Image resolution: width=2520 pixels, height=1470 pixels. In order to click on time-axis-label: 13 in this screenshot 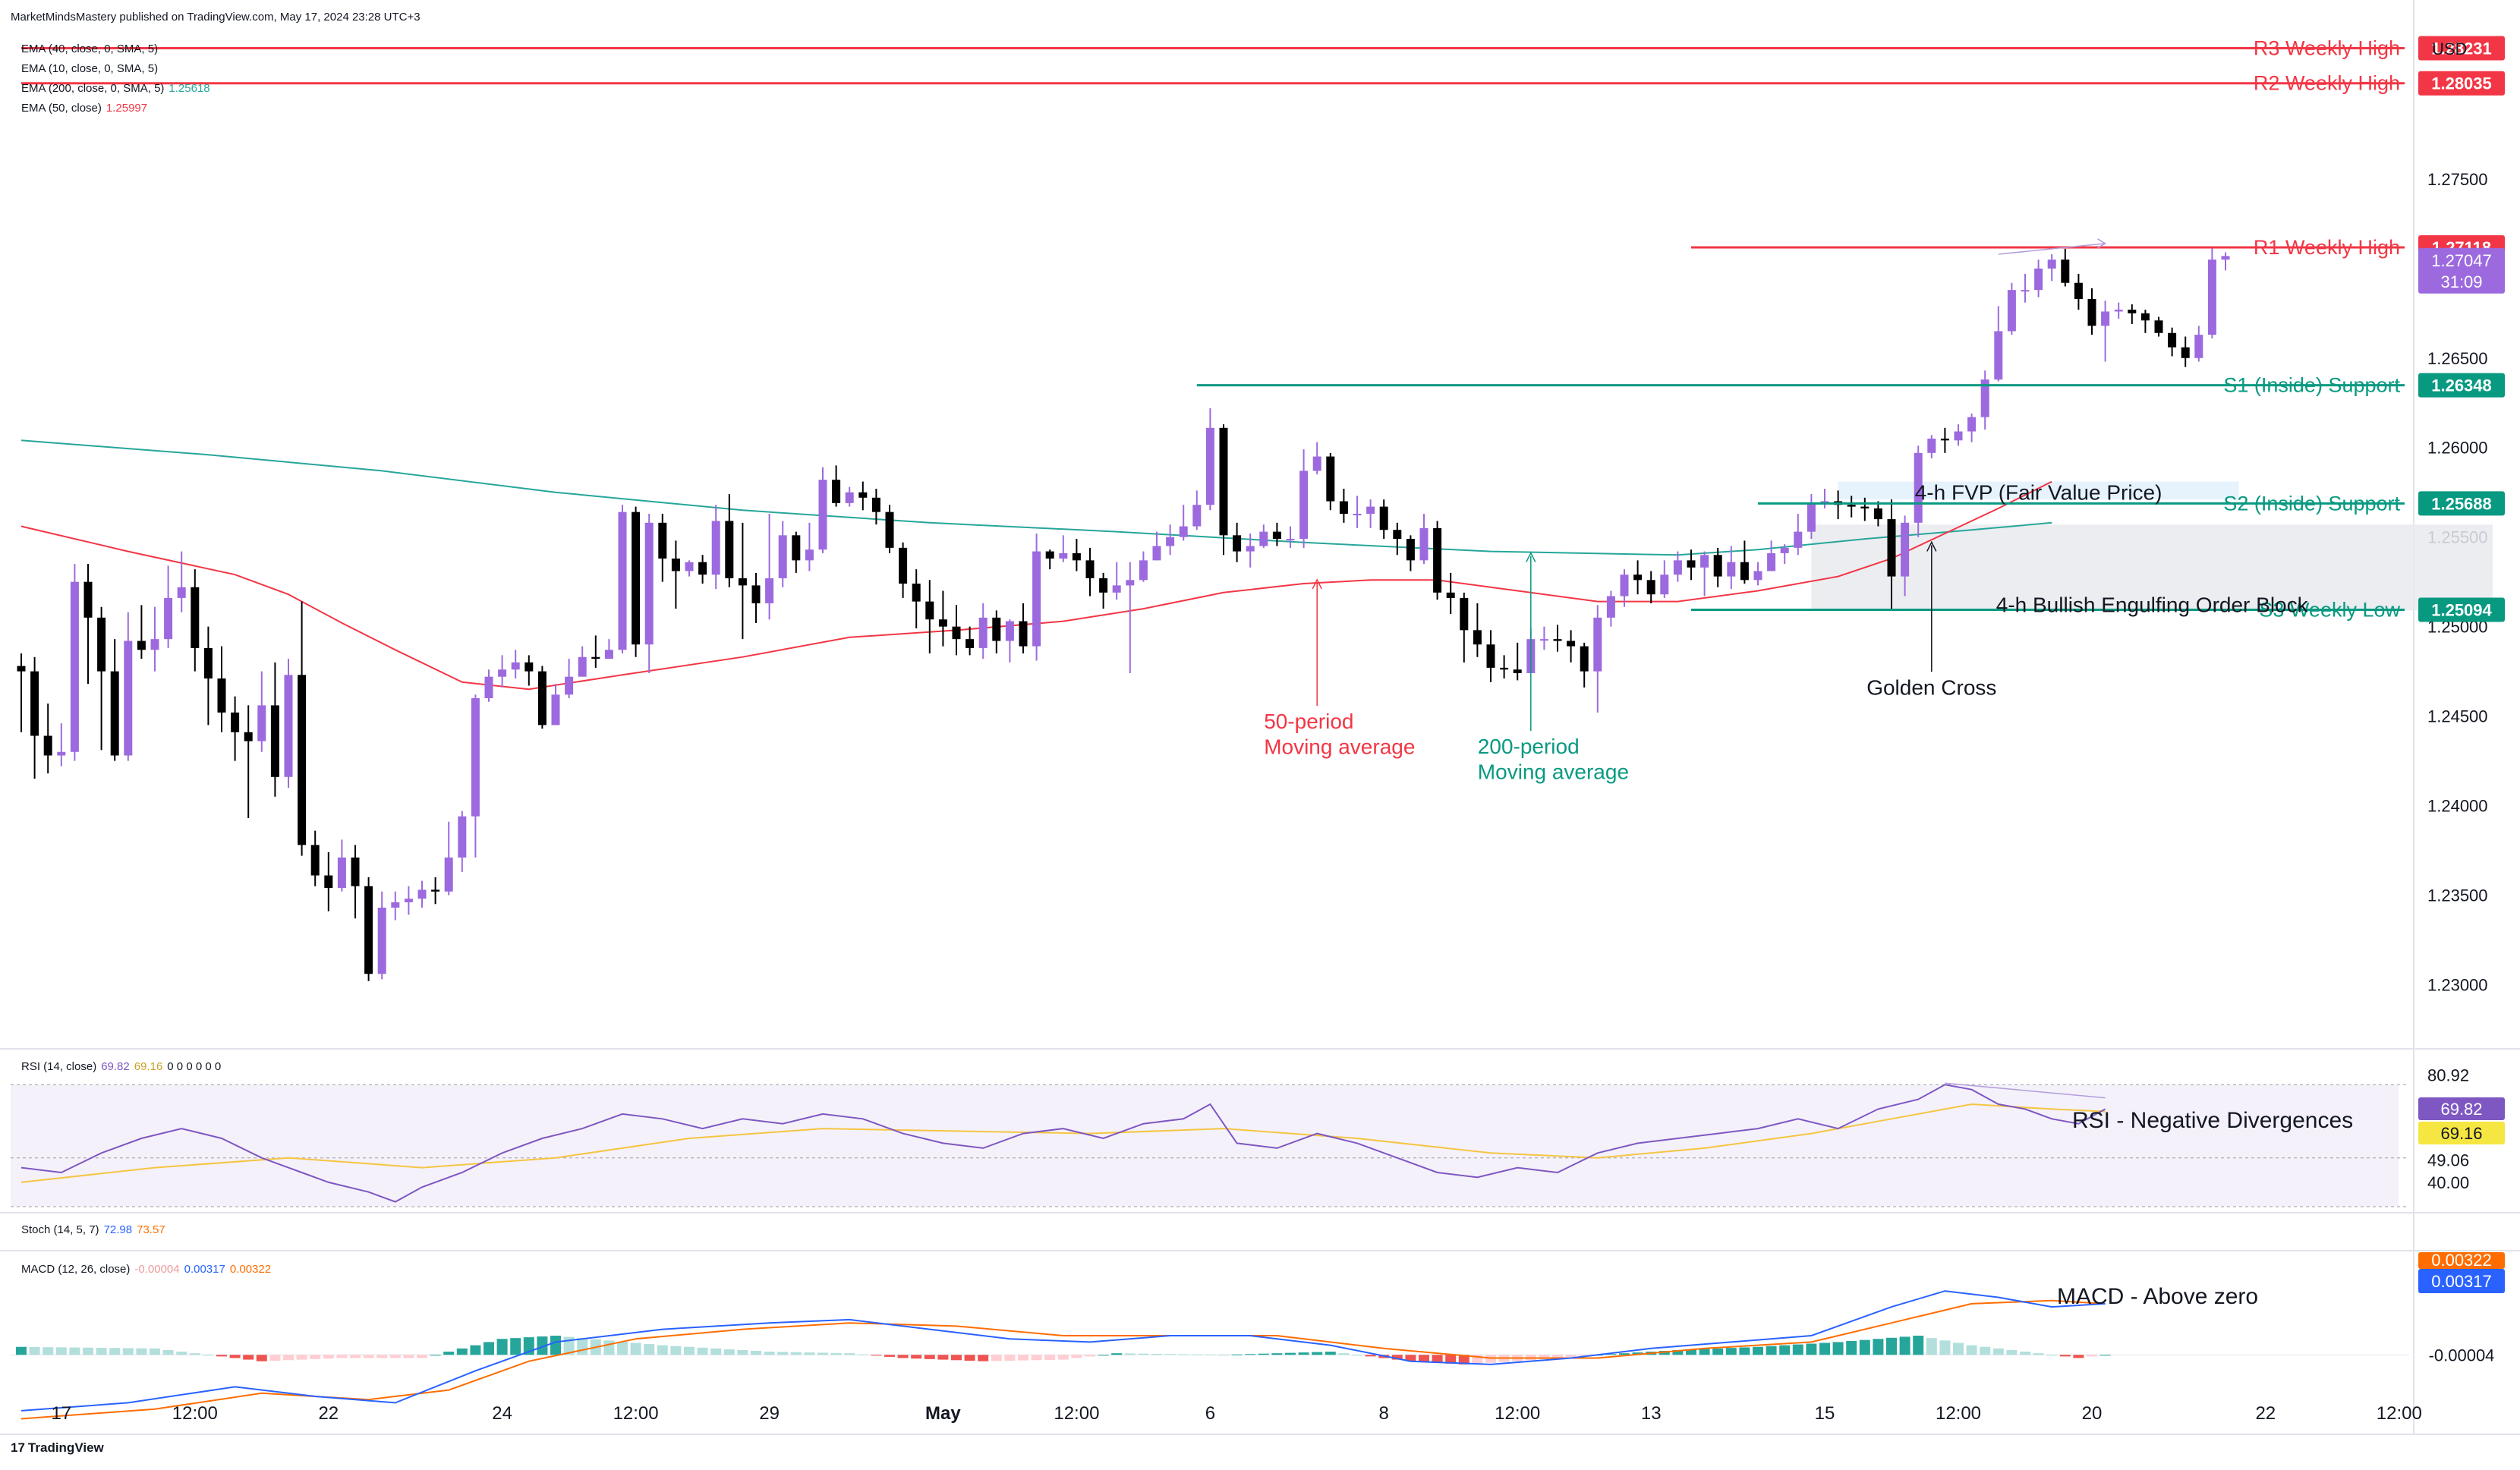, I will do `click(1651, 1414)`.